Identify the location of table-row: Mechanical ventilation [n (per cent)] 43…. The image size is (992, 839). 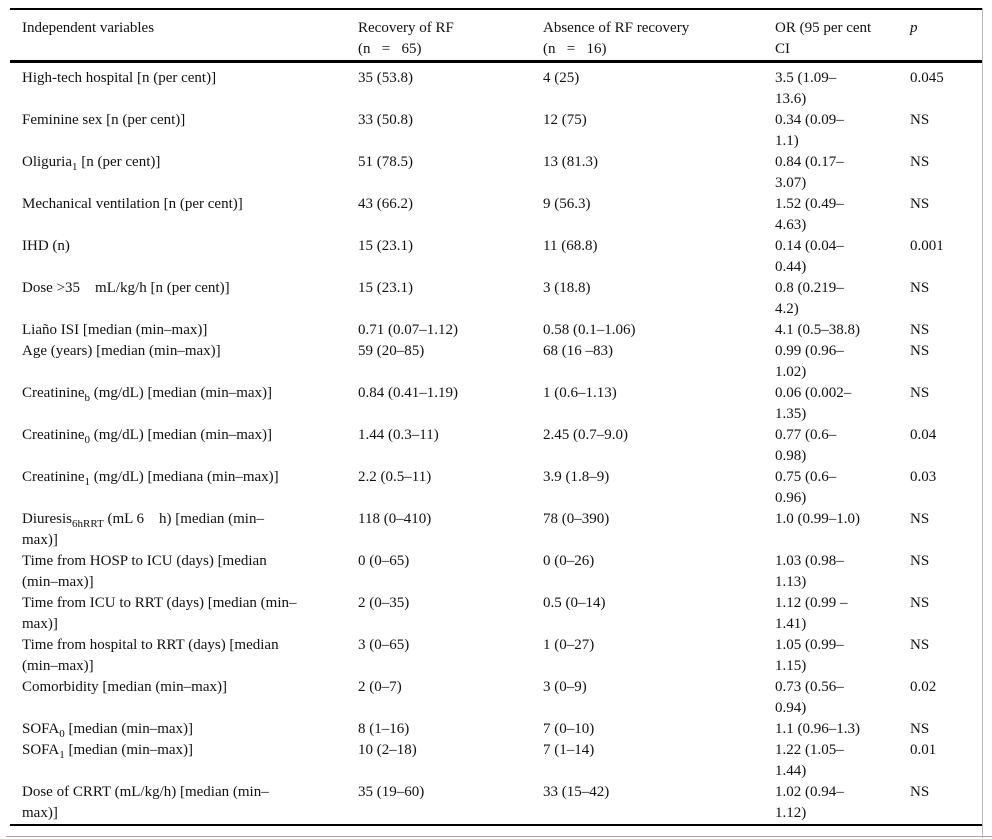
(496, 215).